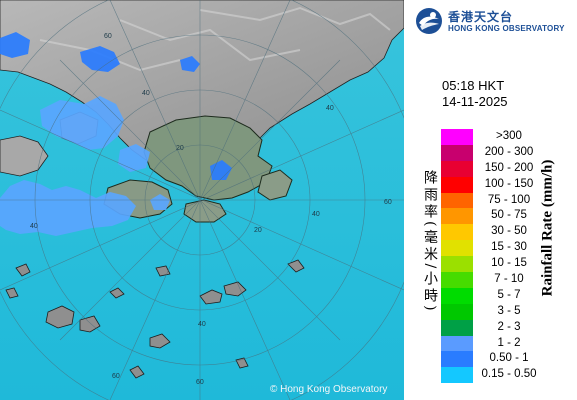  I want to click on hko-emblem-icon, so click(429, 21).